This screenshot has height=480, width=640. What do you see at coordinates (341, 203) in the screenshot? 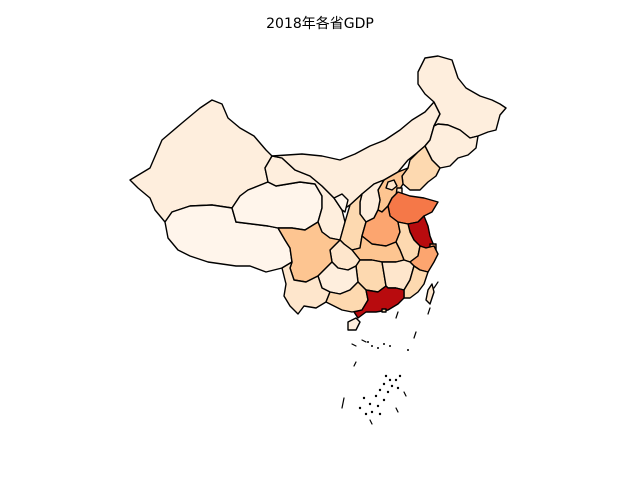
I see `region-ningxia` at bounding box center [341, 203].